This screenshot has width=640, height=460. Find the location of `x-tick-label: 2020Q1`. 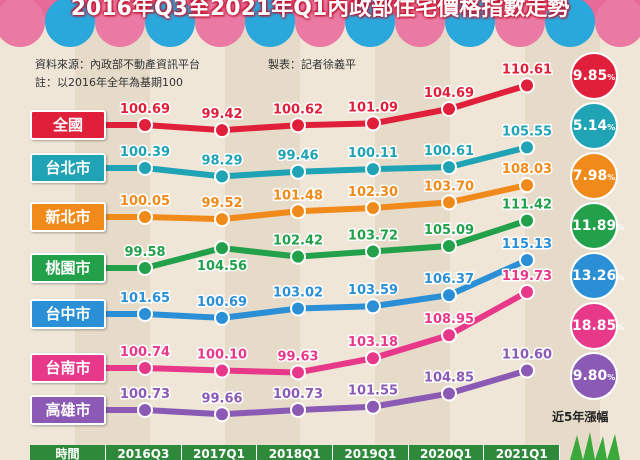

x-tick-label: 2020Q1 is located at coordinates (447, 452).